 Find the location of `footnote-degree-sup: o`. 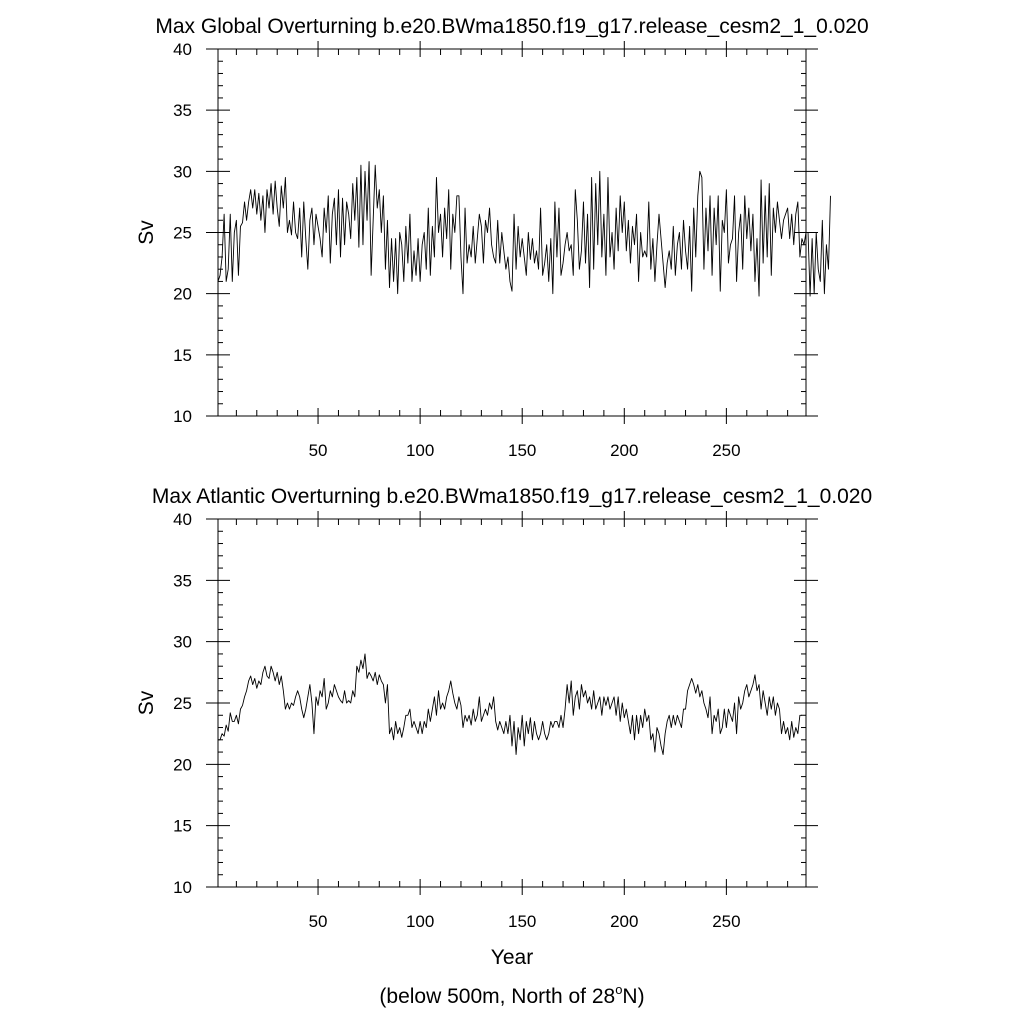

footnote-degree-sup: o is located at coordinates (618, 989).